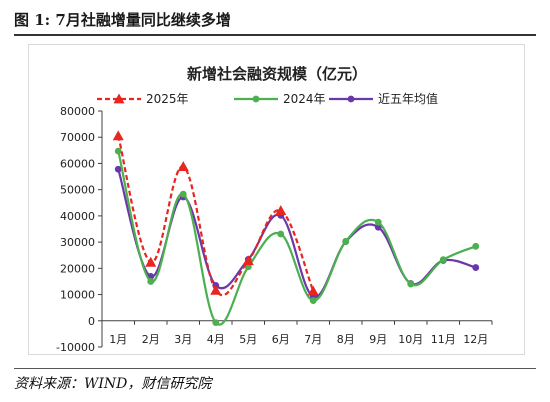  I want to click on x-tick-label: 9月, so click(378, 339).